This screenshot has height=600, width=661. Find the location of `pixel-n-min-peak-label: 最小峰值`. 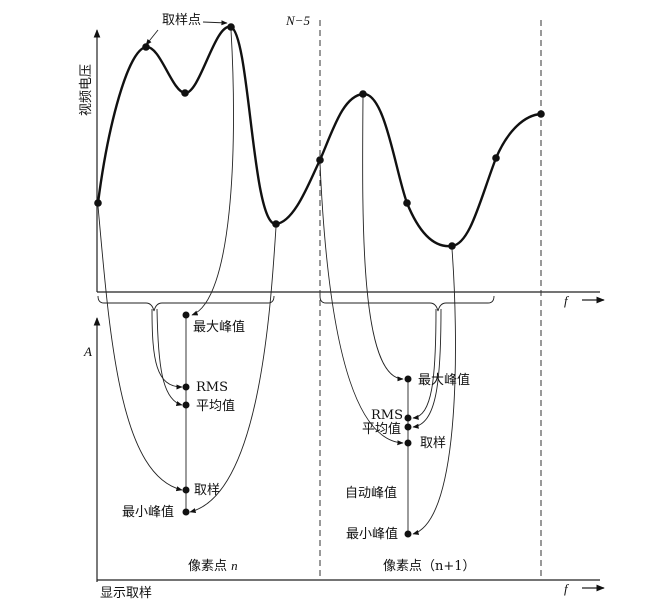

pixel-n-min-peak-label: 最小峰值 is located at coordinates (148, 512).